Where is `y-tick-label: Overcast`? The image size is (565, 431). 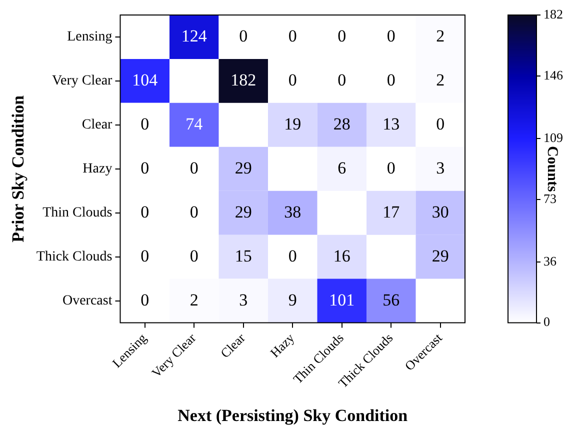 y-tick-label: Overcast is located at coordinates (87, 300).